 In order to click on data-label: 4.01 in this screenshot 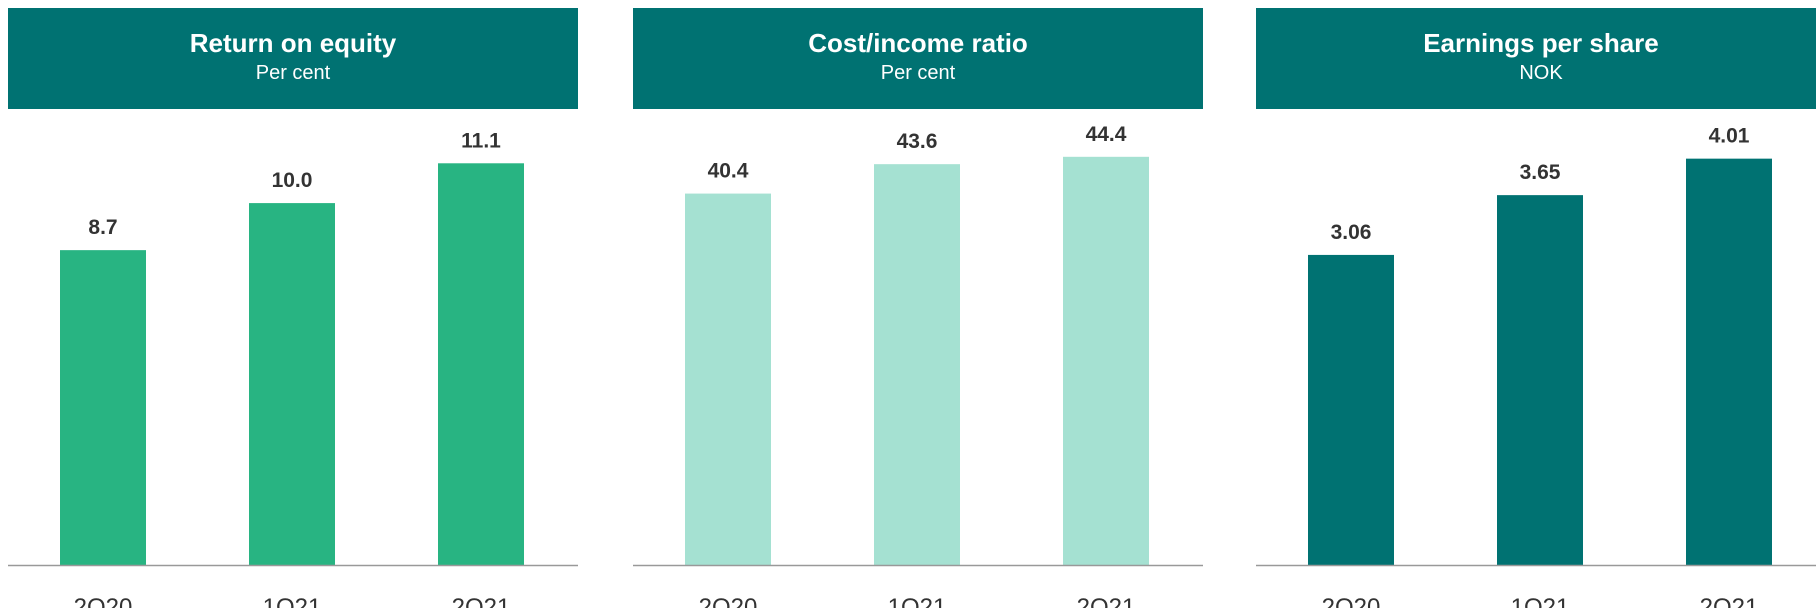, I will do `click(1729, 136)`.